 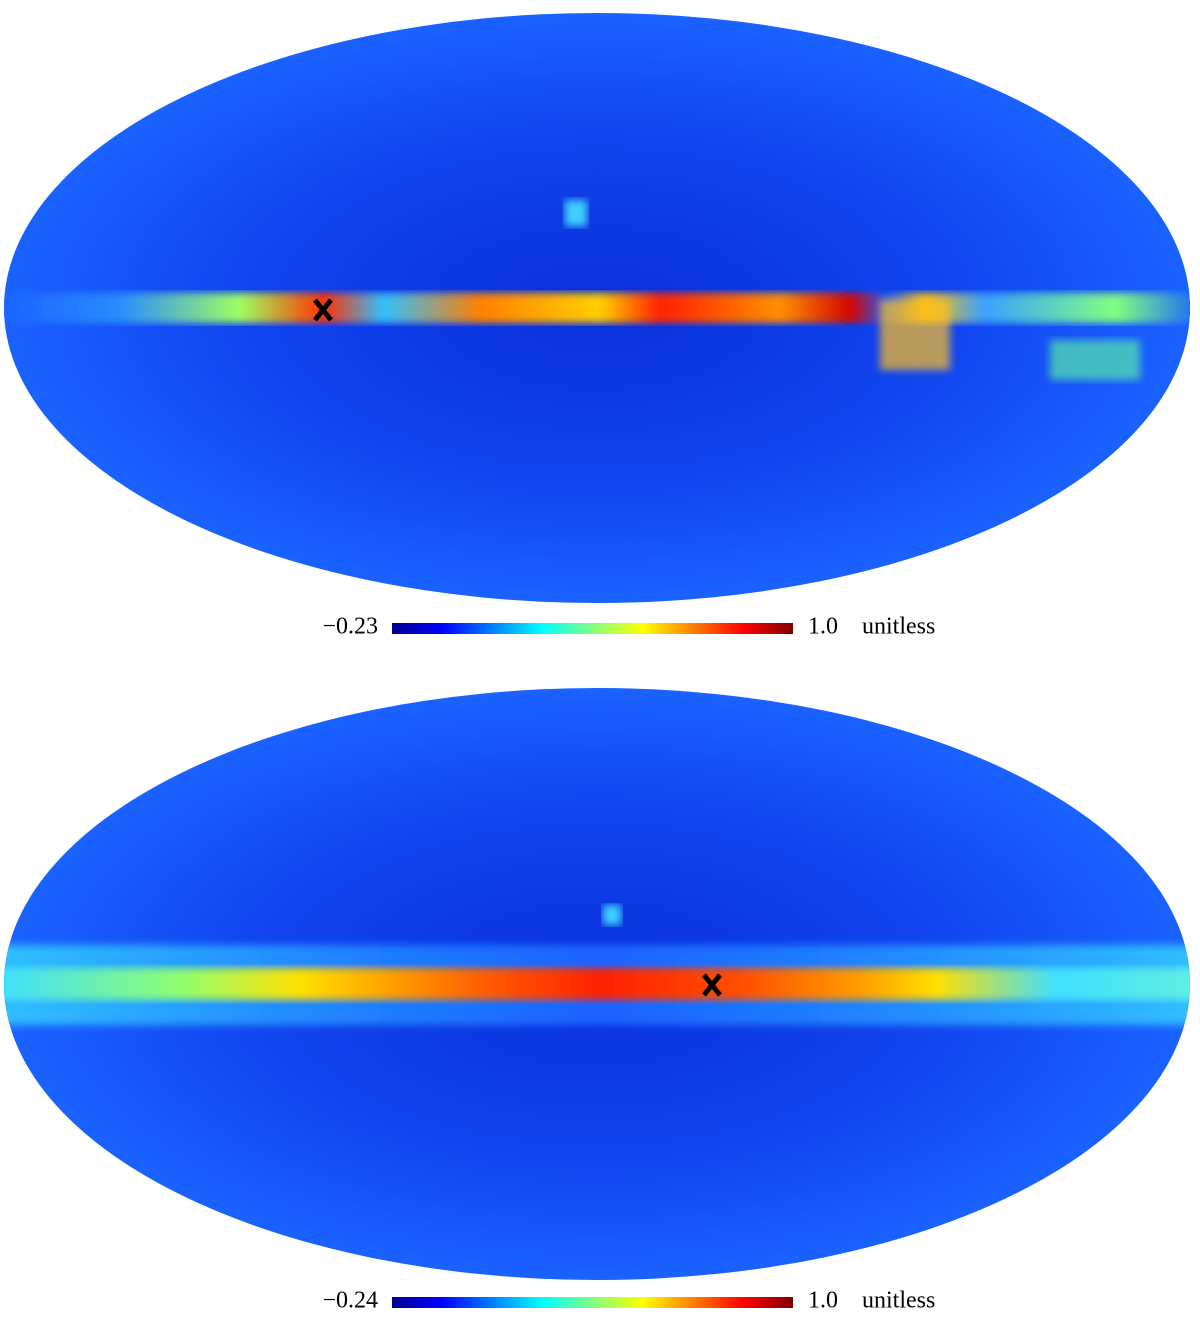 What do you see at coordinates (350, 1301) in the screenshot?
I see `colorbar-min: −0.24` at bounding box center [350, 1301].